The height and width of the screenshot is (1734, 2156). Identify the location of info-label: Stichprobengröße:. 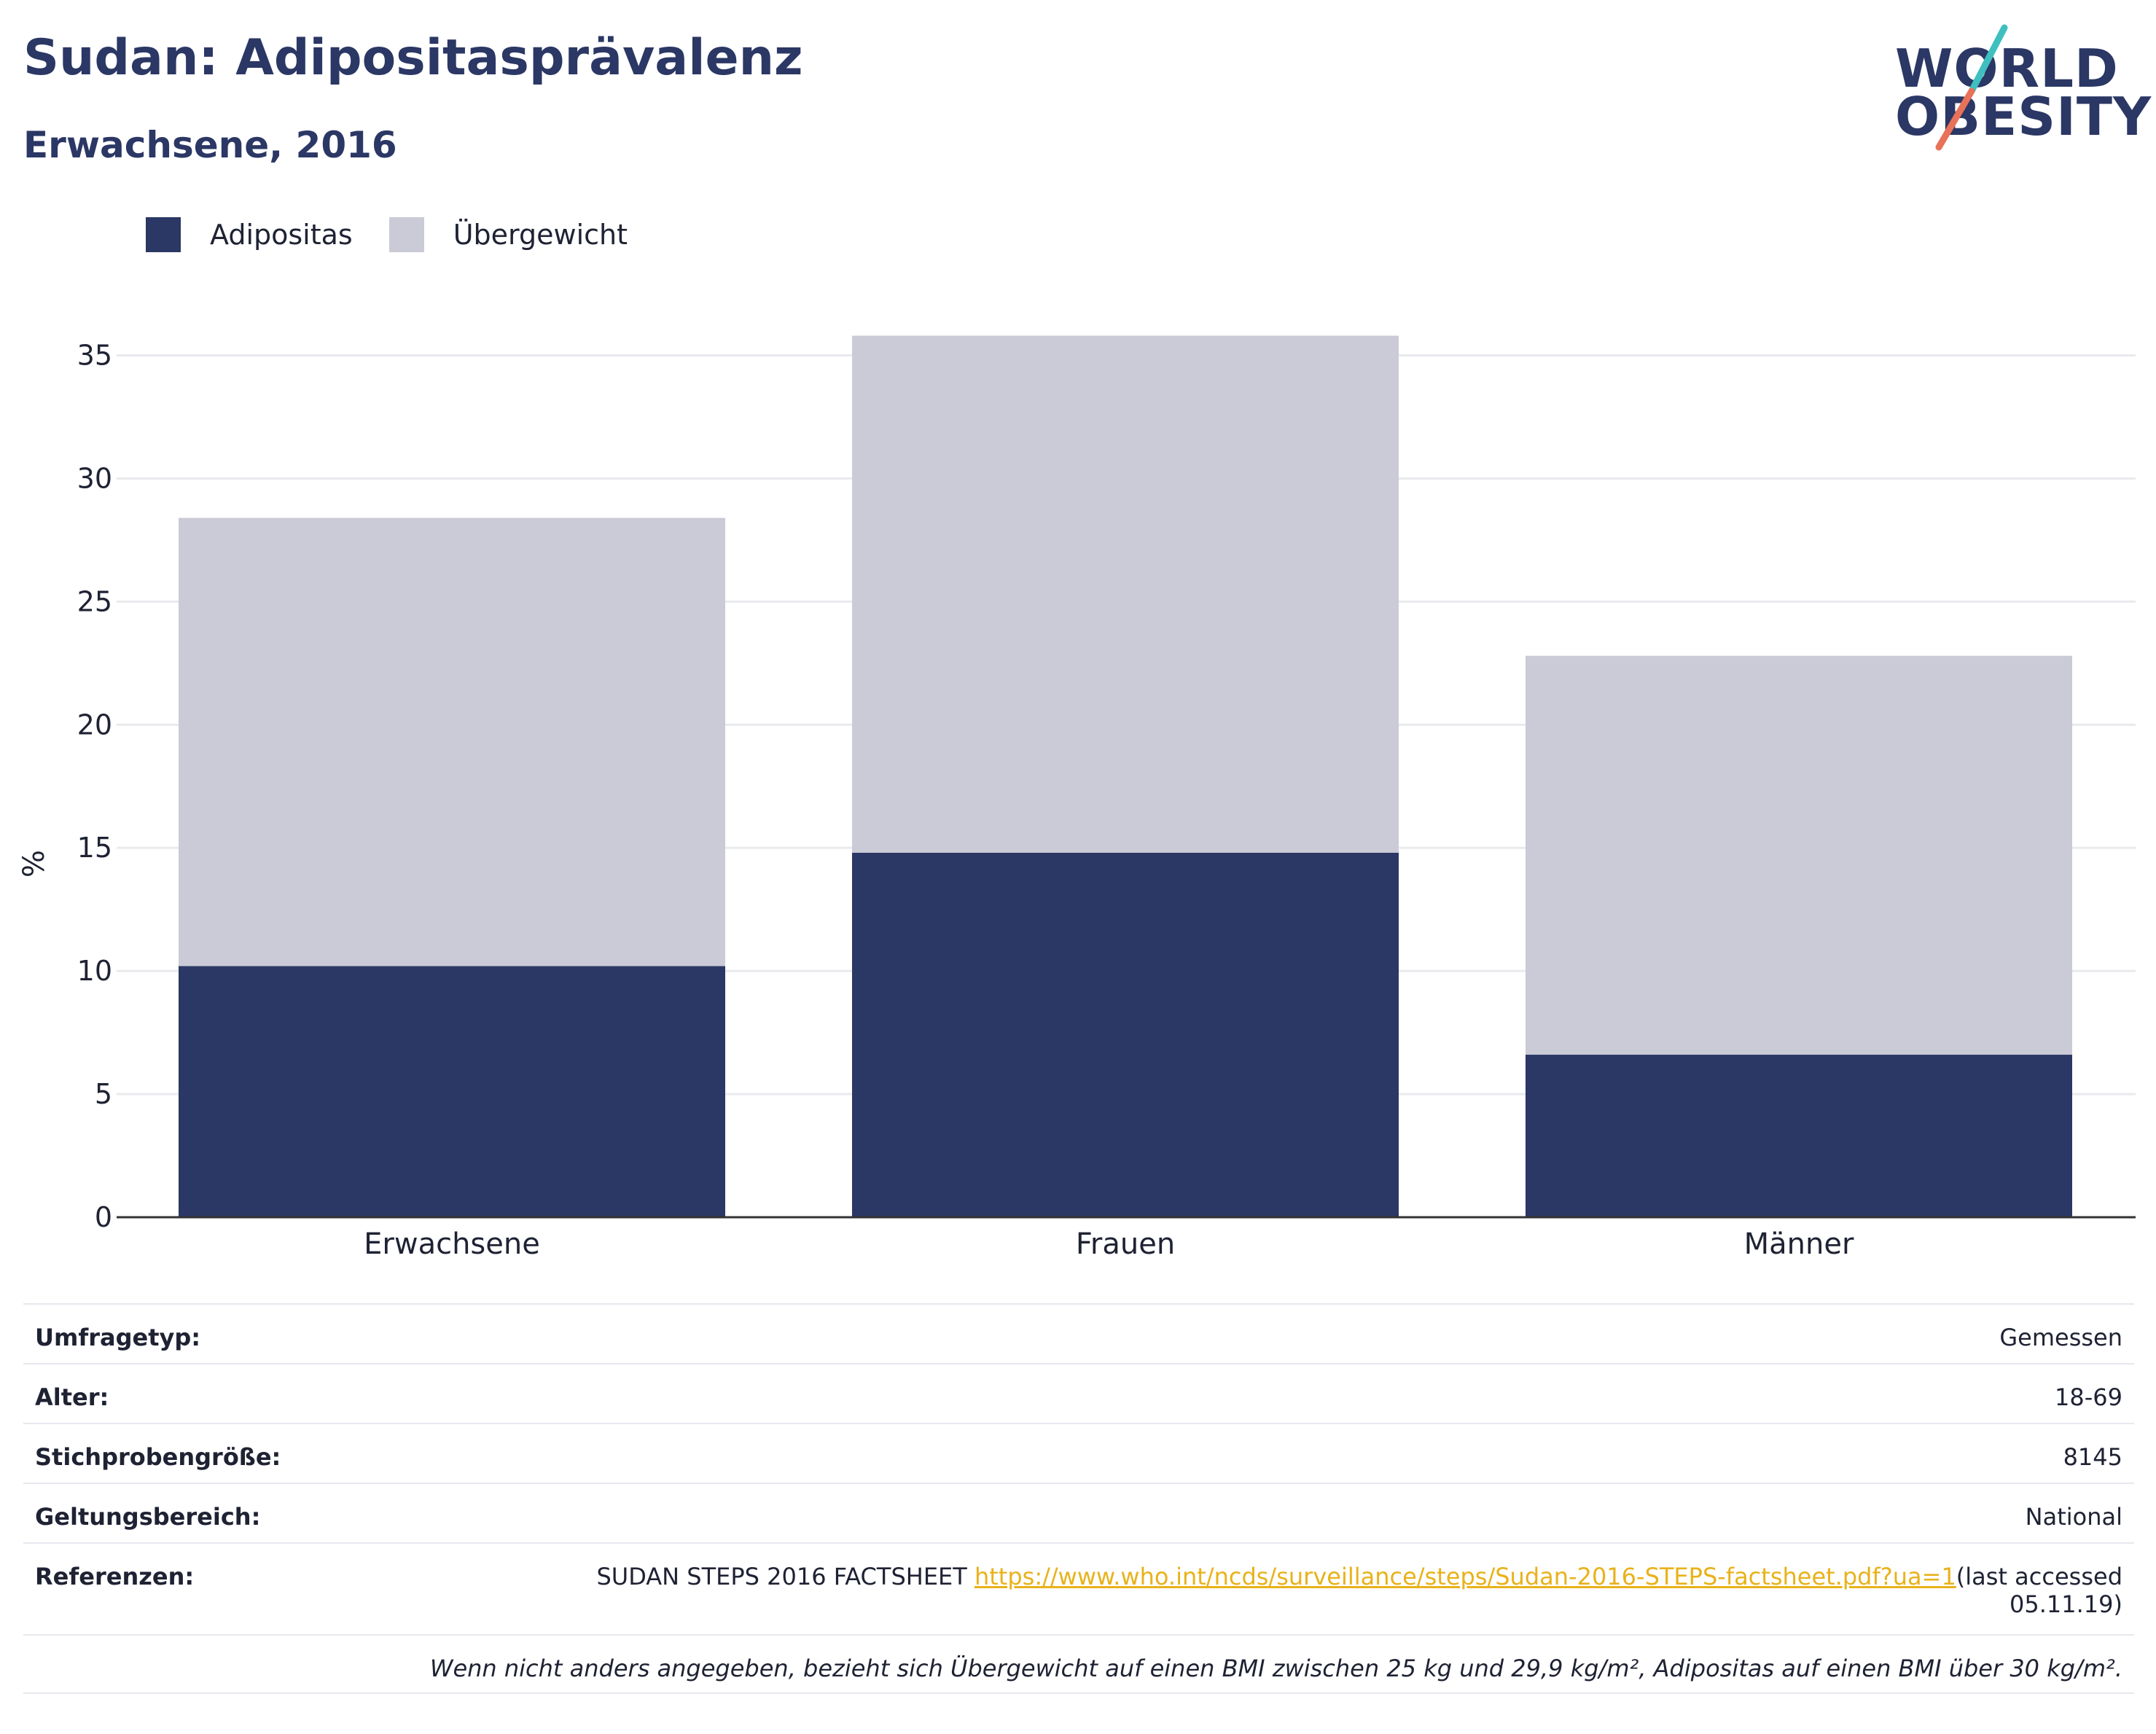
(158, 1457).